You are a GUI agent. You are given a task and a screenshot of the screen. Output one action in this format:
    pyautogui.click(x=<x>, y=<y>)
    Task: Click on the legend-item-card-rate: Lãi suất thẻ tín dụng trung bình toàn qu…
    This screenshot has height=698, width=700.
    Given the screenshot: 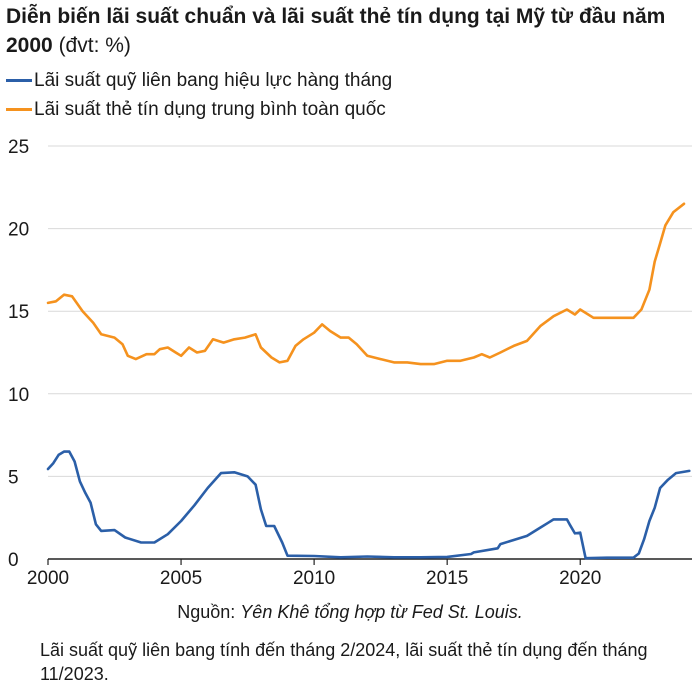 What is the action you would take?
    pyautogui.click(x=199, y=109)
    